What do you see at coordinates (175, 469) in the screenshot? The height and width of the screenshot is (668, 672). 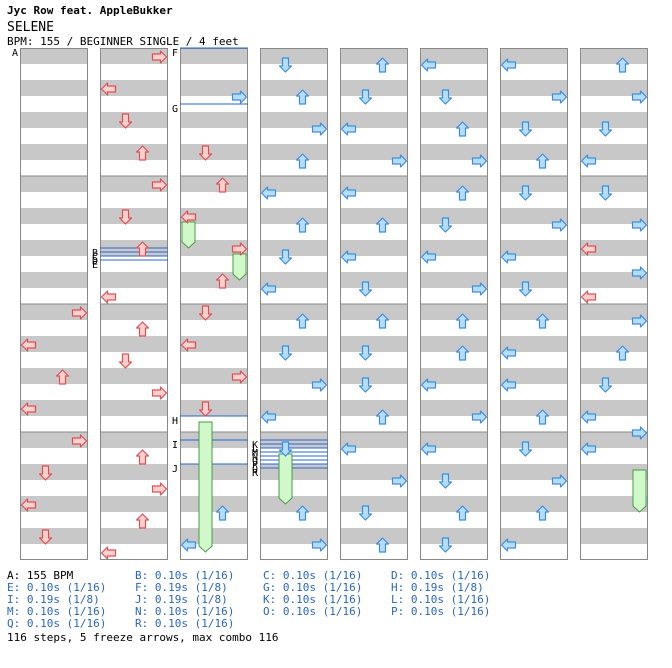 I see `marker-label: J` at bounding box center [175, 469].